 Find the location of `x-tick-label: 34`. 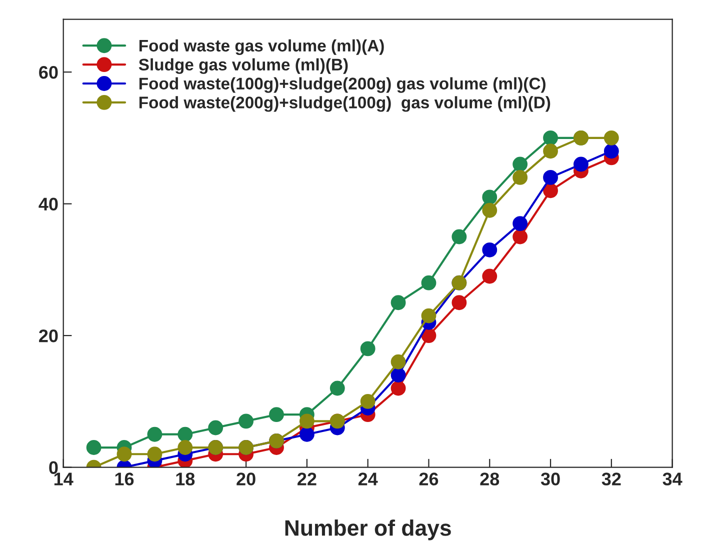

x-tick-label: 34 is located at coordinates (672, 479).